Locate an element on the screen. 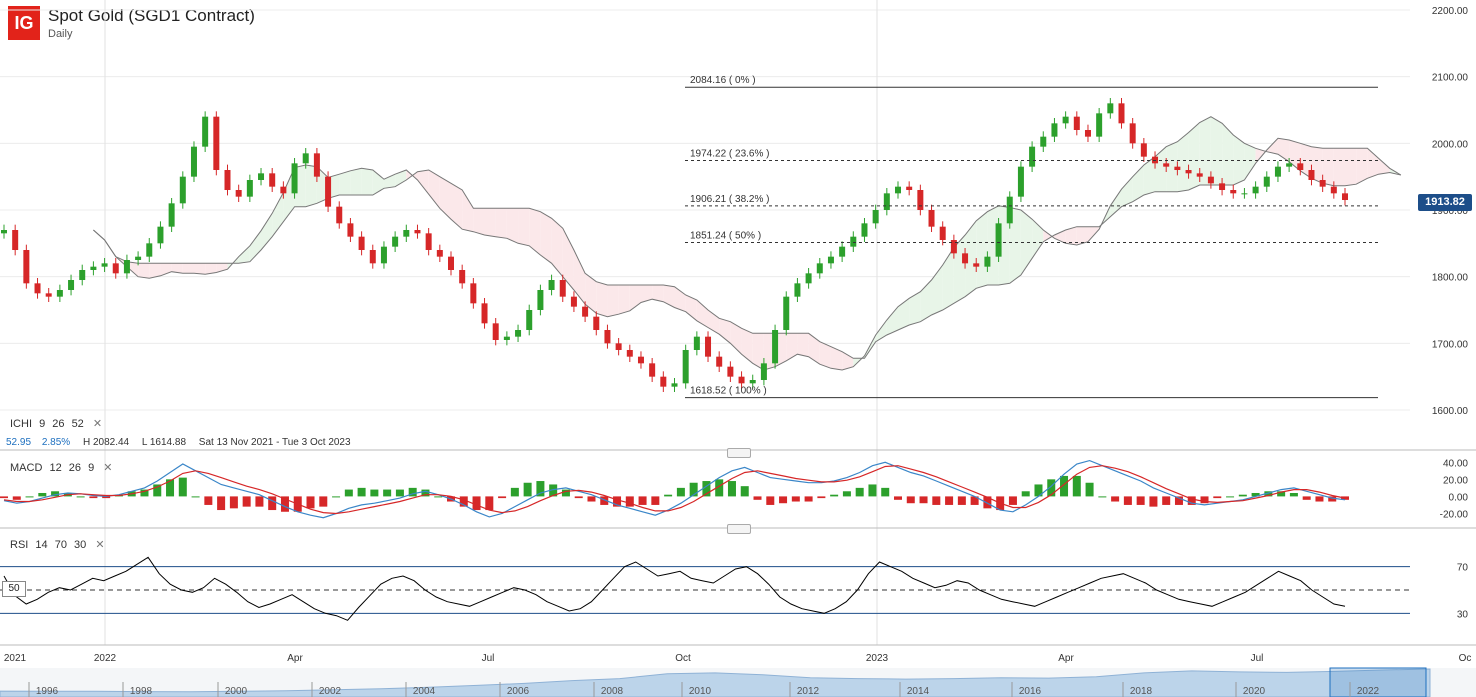 The image size is (1476, 697). rsi-tick-label: 30 is located at coordinates (1463, 614).